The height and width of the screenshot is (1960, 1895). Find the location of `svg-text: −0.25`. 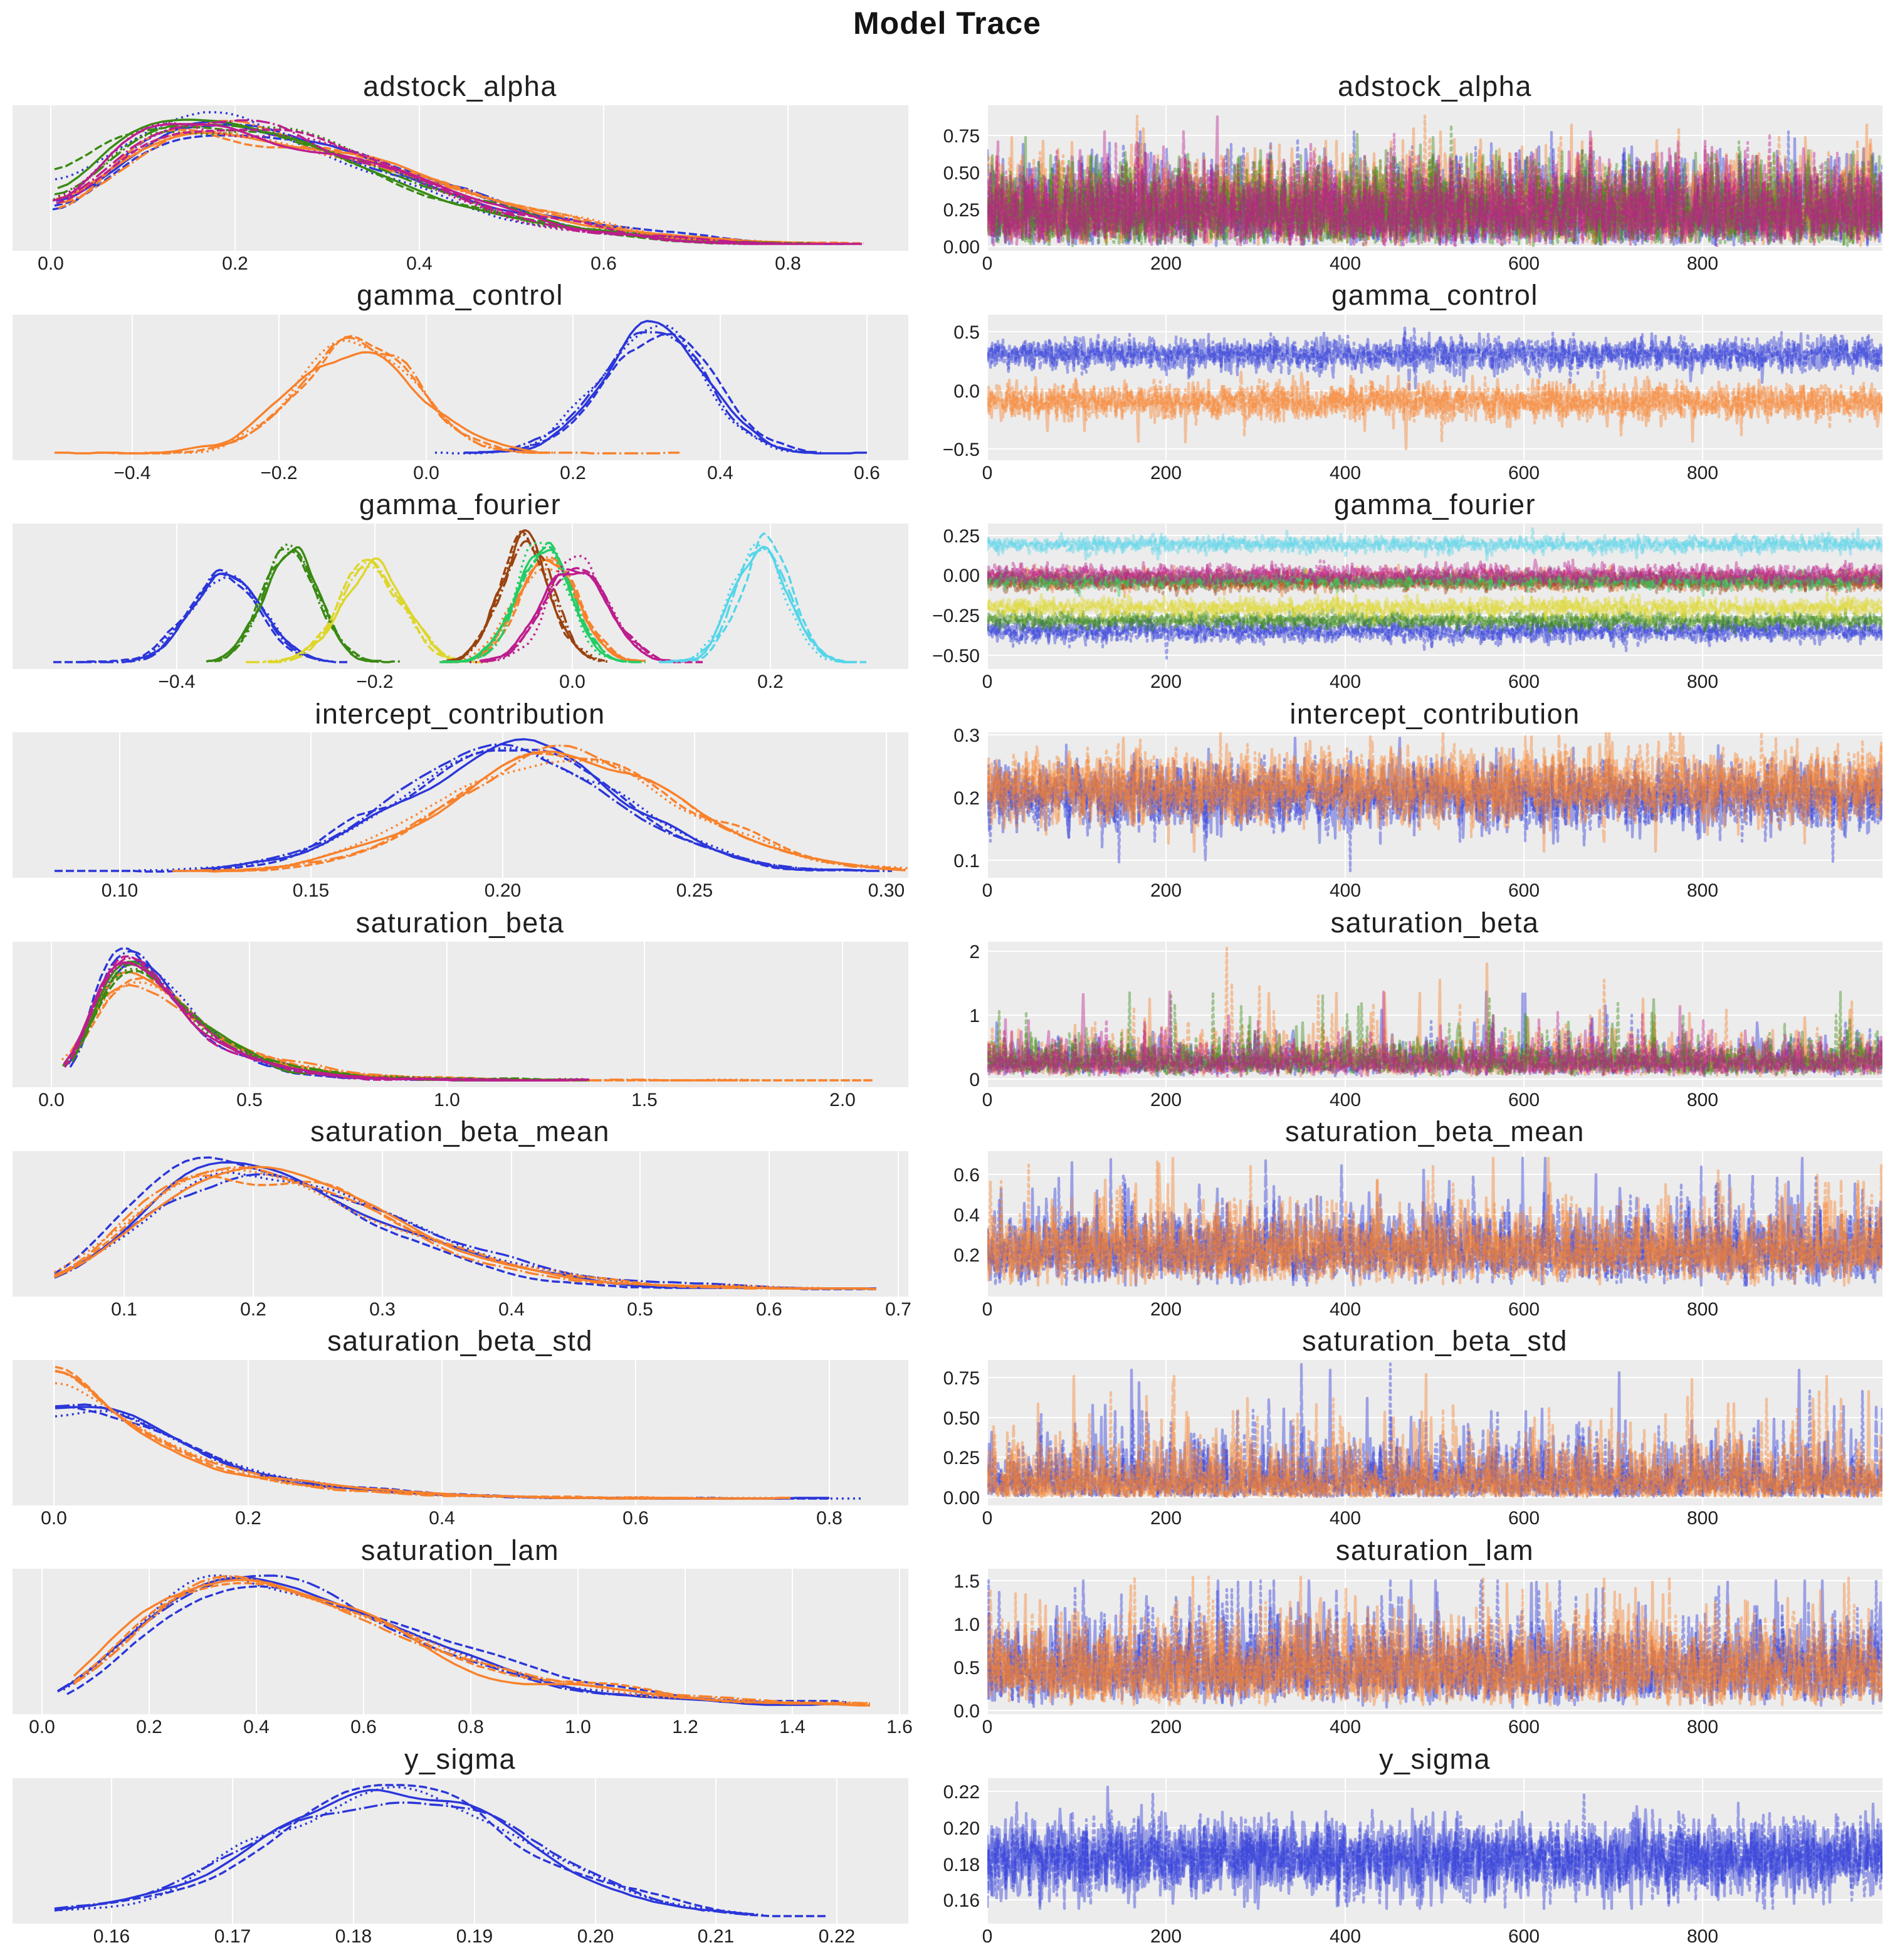

svg-text: −0.25 is located at coordinates (956, 616).